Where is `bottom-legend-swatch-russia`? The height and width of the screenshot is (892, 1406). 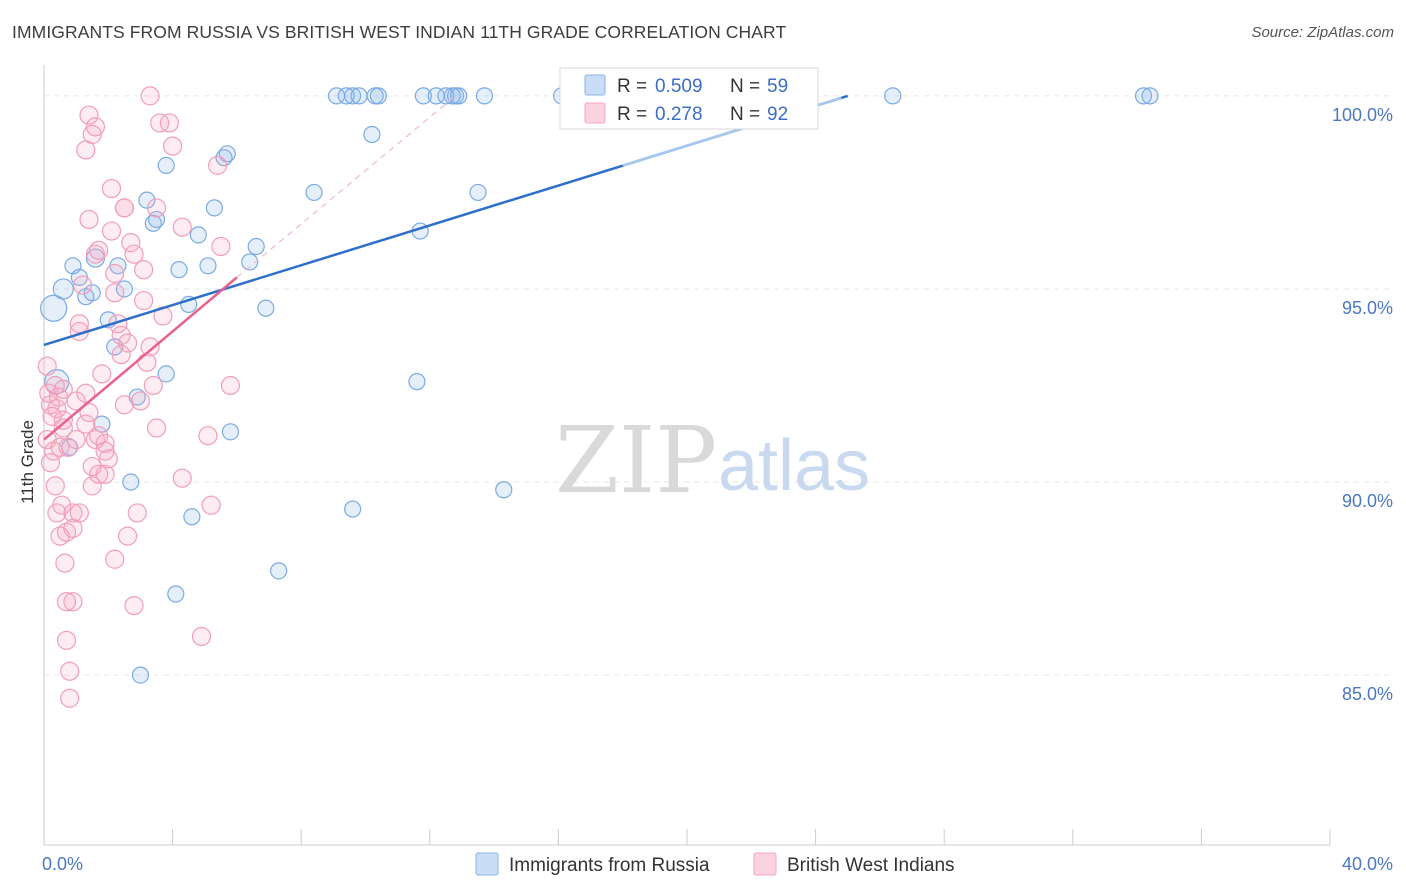 bottom-legend-swatch-russia is located at coordinates (487, 864).